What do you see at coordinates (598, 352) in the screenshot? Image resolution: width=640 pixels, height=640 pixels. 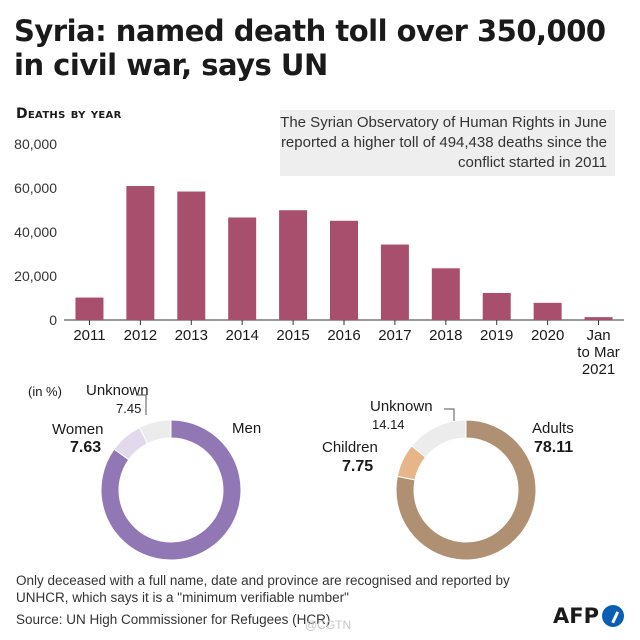 I see `x-tick-label: Jan to Mar 2021` at bounding box center [598, 352].